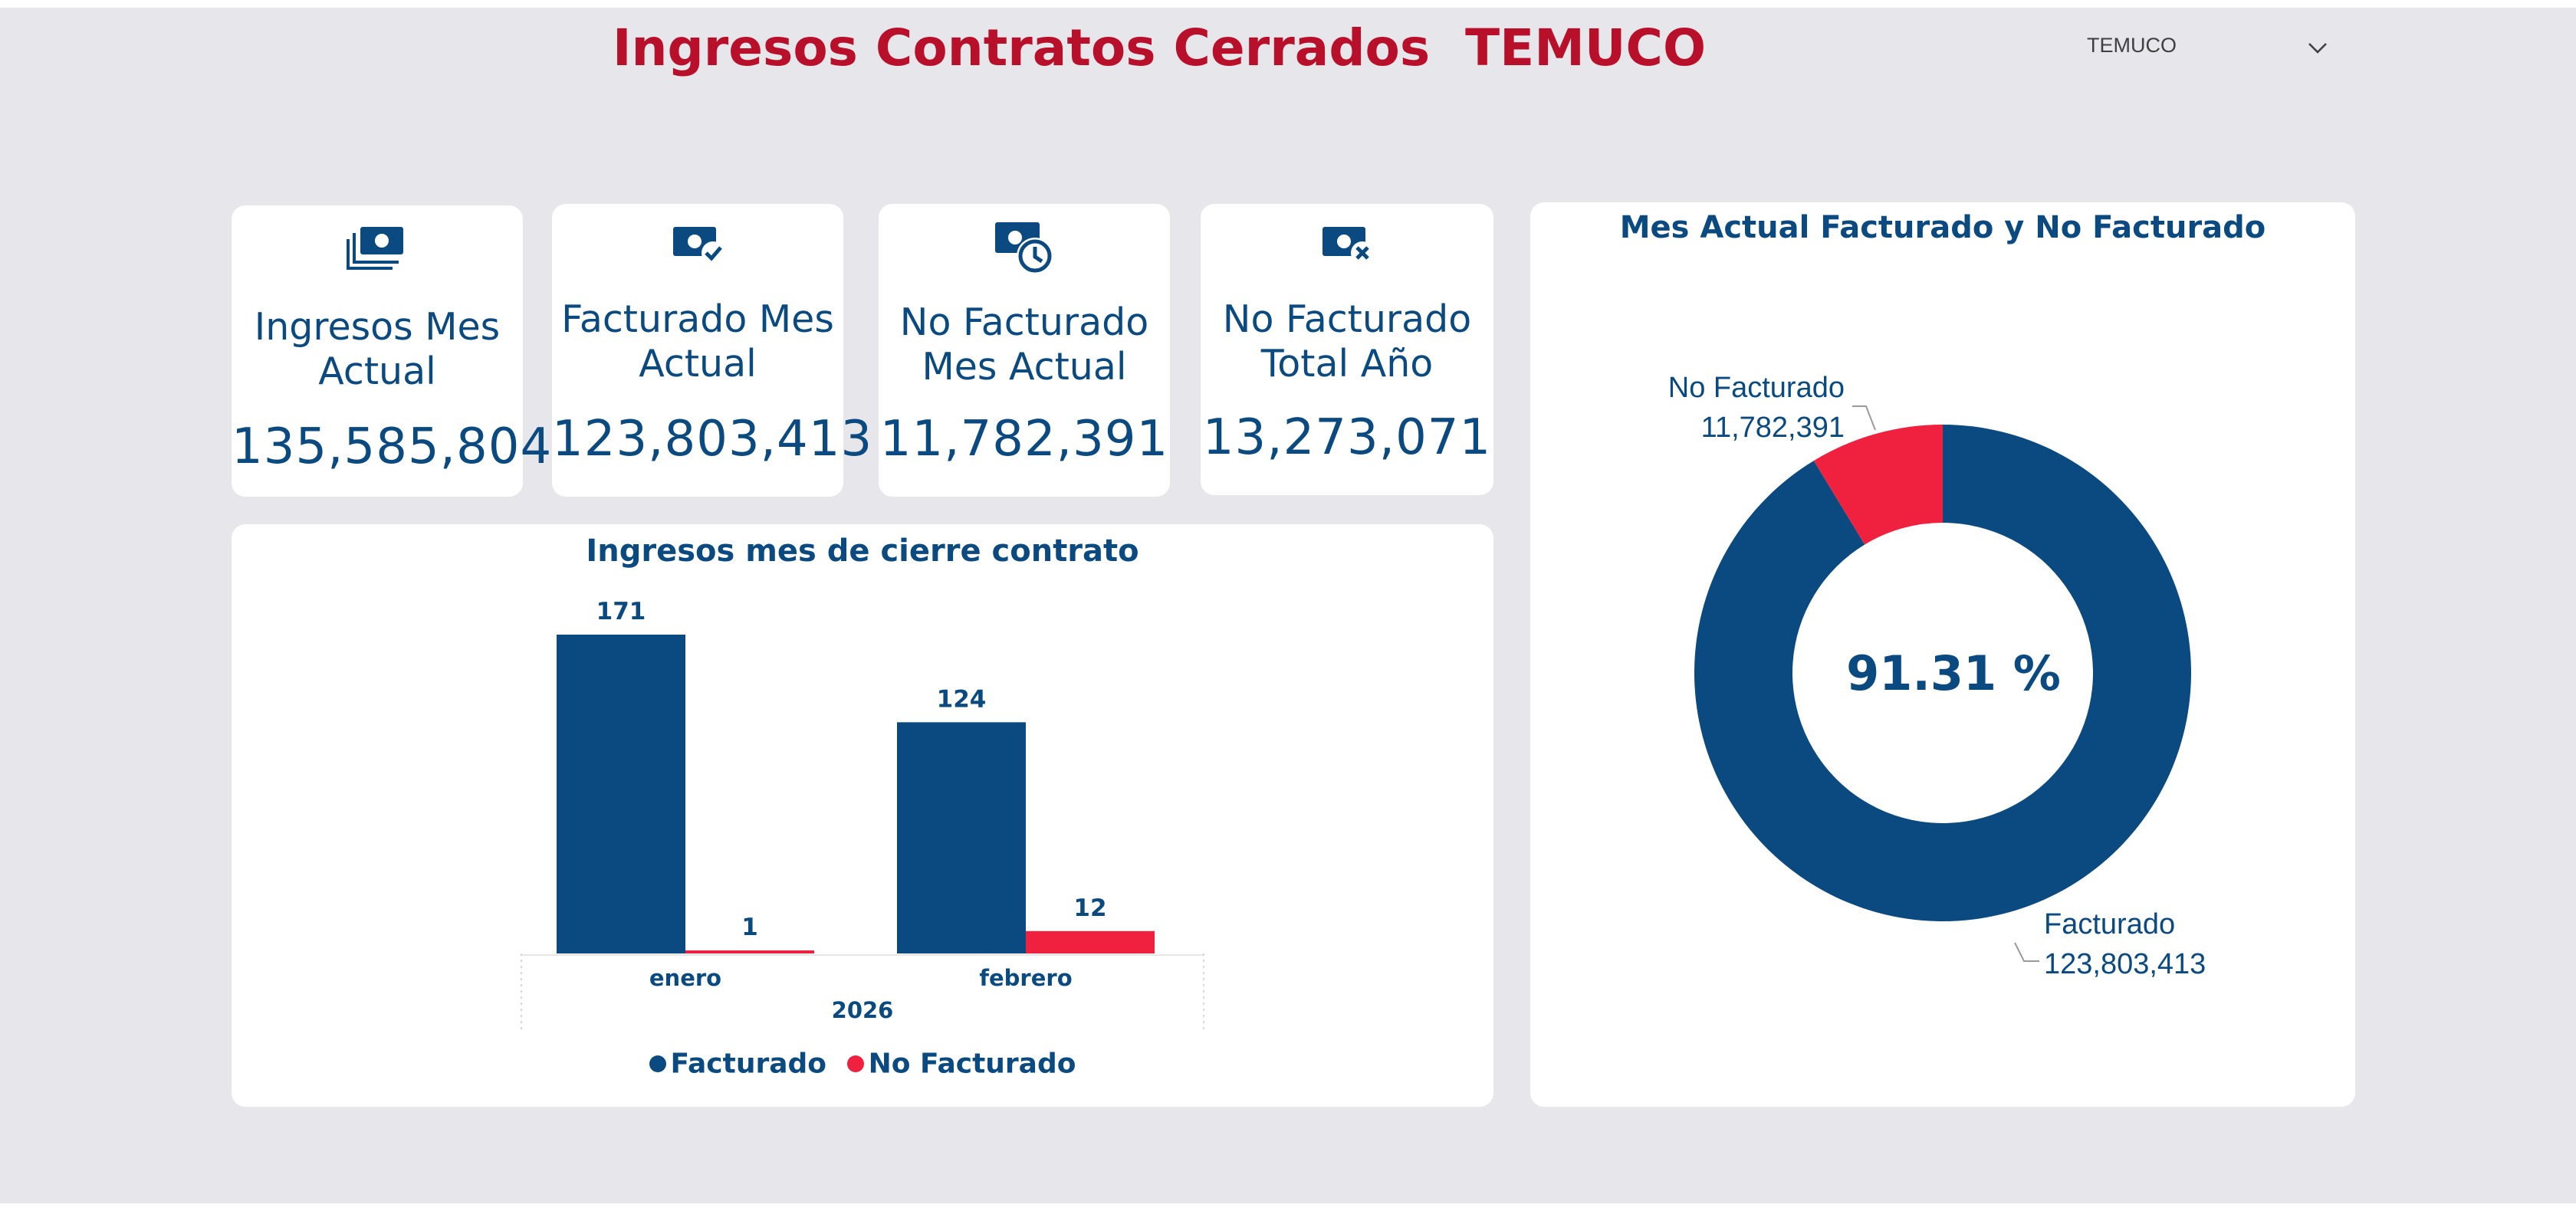 The width and height of the screenshot is (2576, 1211). What do you see at coordinates (712, 440) in the screenshot?
I see `kpi-value: 123,803,413` at bounding box center [712, 440].